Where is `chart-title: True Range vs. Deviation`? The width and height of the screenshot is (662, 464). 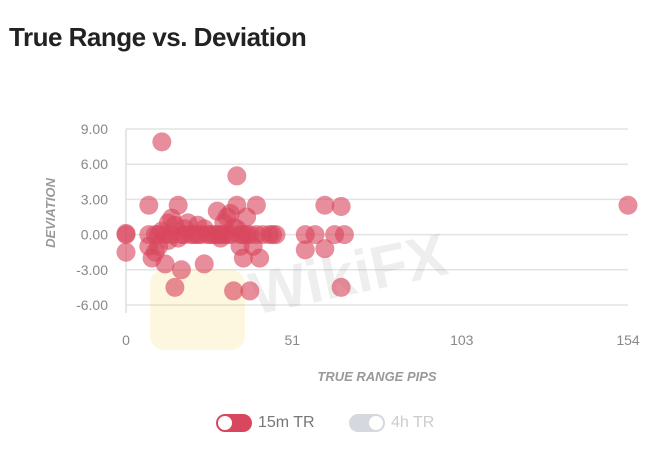 chart-title: True Range vs. Deviation is located at coordinates (158, 37).